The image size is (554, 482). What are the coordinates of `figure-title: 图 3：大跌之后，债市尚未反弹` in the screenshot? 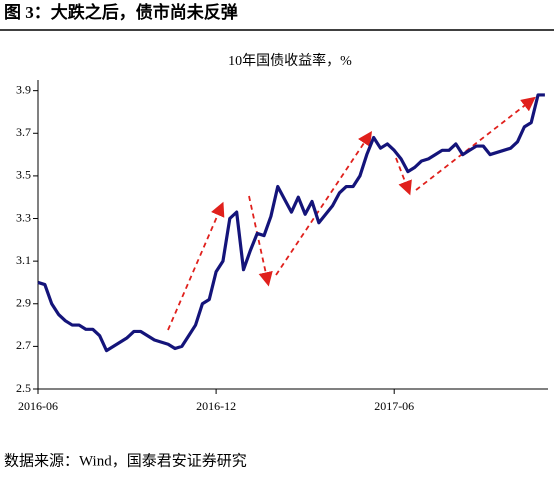 It's located at (121, 12).